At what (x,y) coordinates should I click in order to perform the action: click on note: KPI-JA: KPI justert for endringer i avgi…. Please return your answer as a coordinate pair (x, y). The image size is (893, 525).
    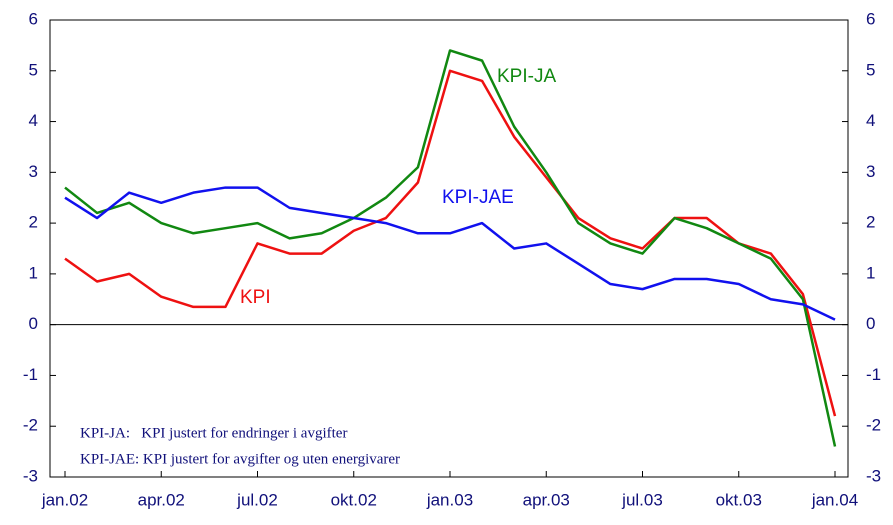
    Looking at the image, I should click on (213, 433).